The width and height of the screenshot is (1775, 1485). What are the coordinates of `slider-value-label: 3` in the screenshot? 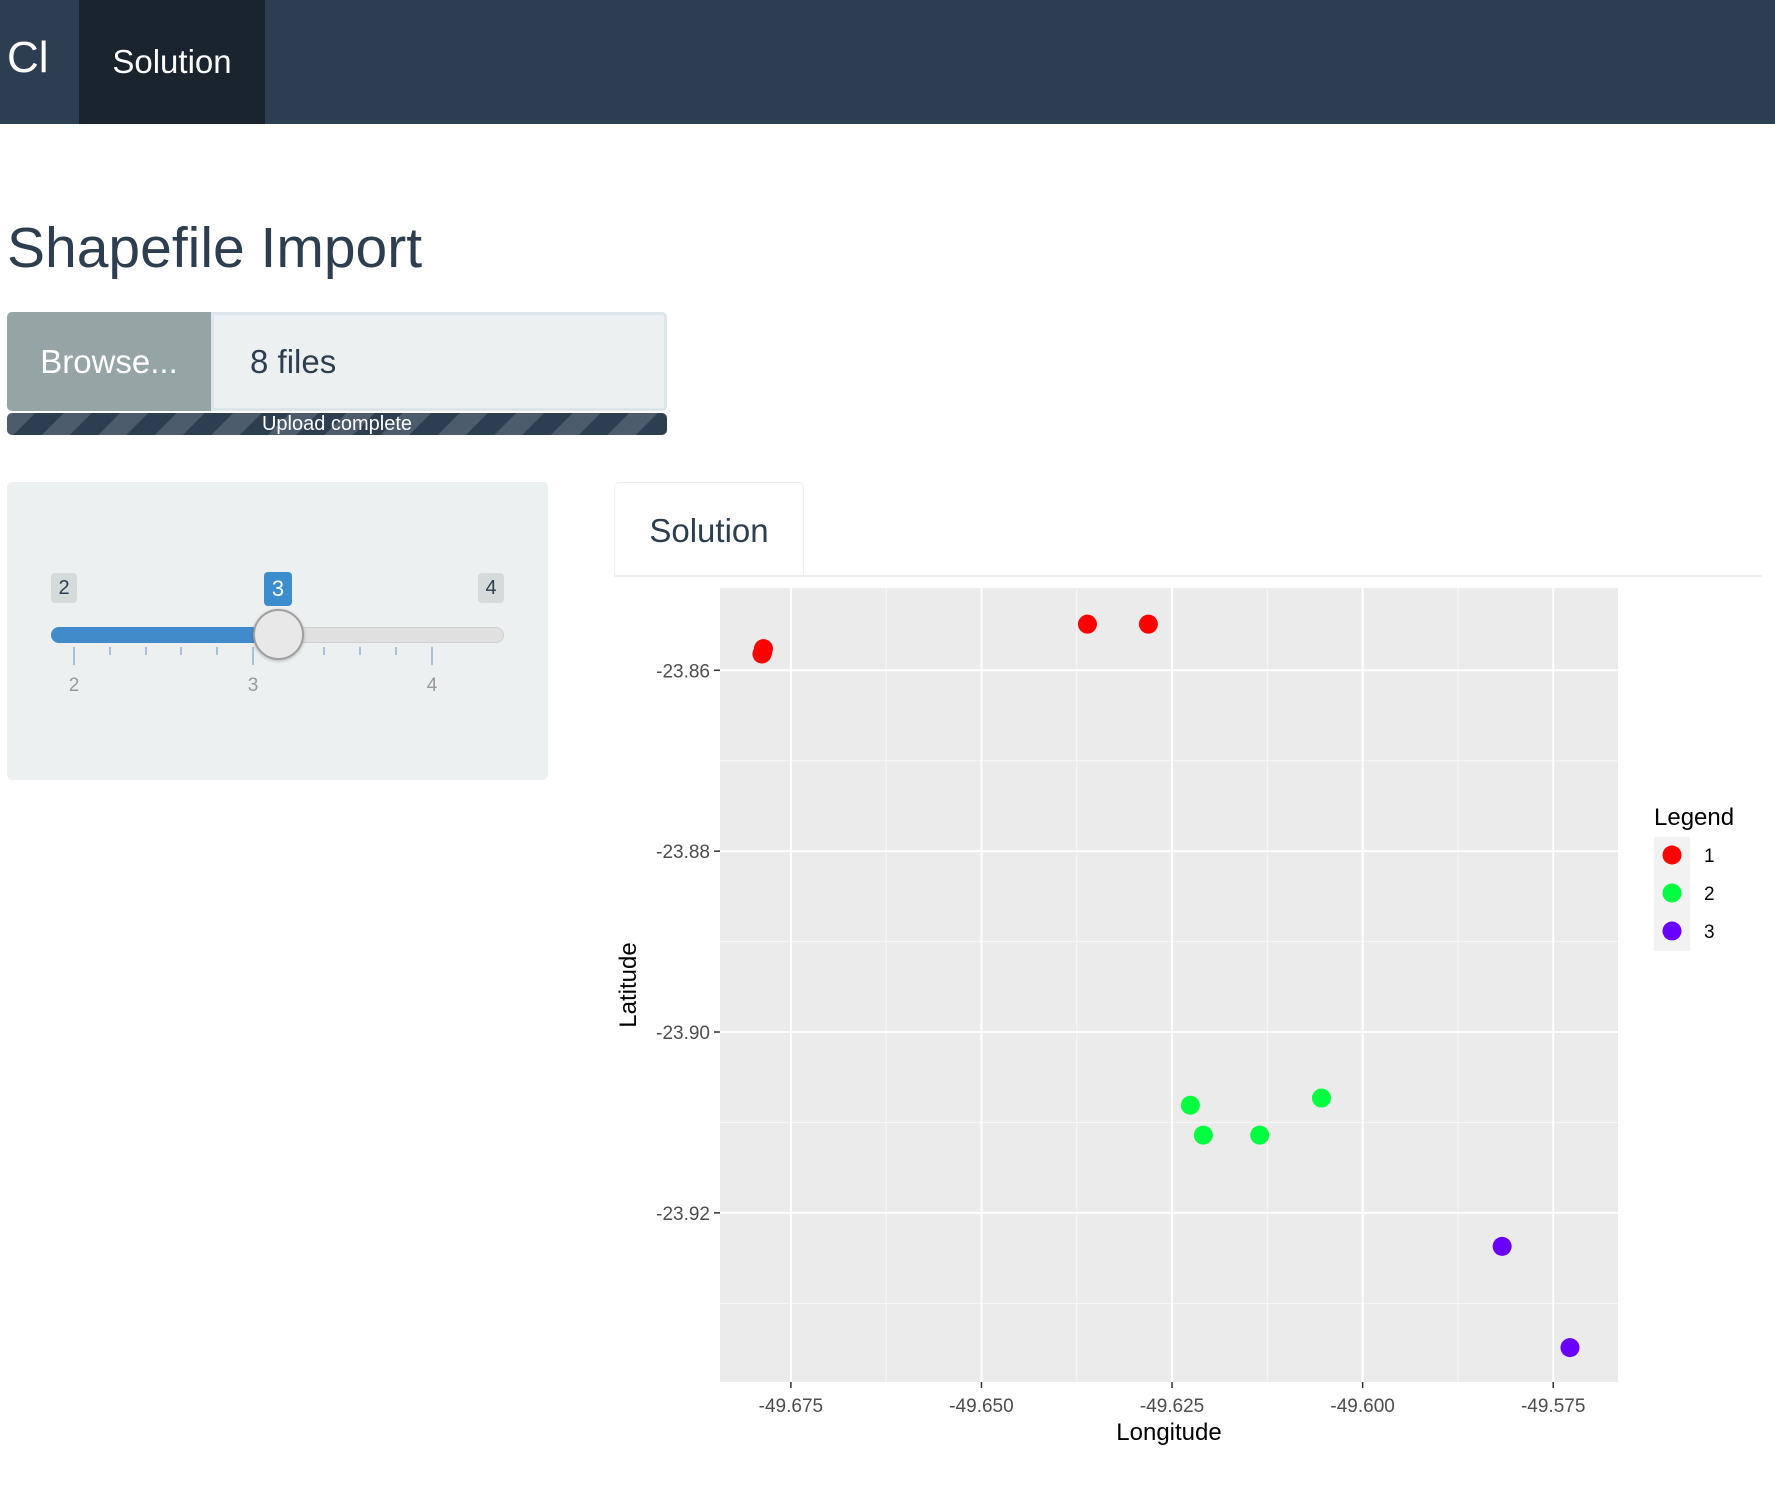 It's located at (278, 589).